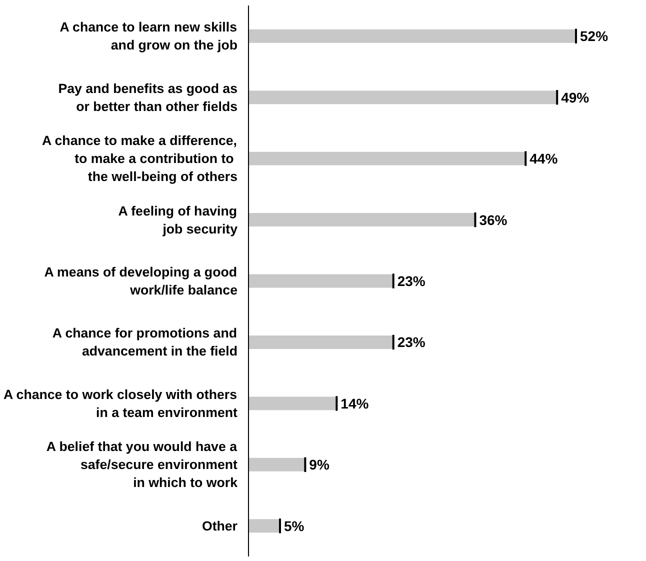  I want to click on data-label: 52%, so click(594, 36).